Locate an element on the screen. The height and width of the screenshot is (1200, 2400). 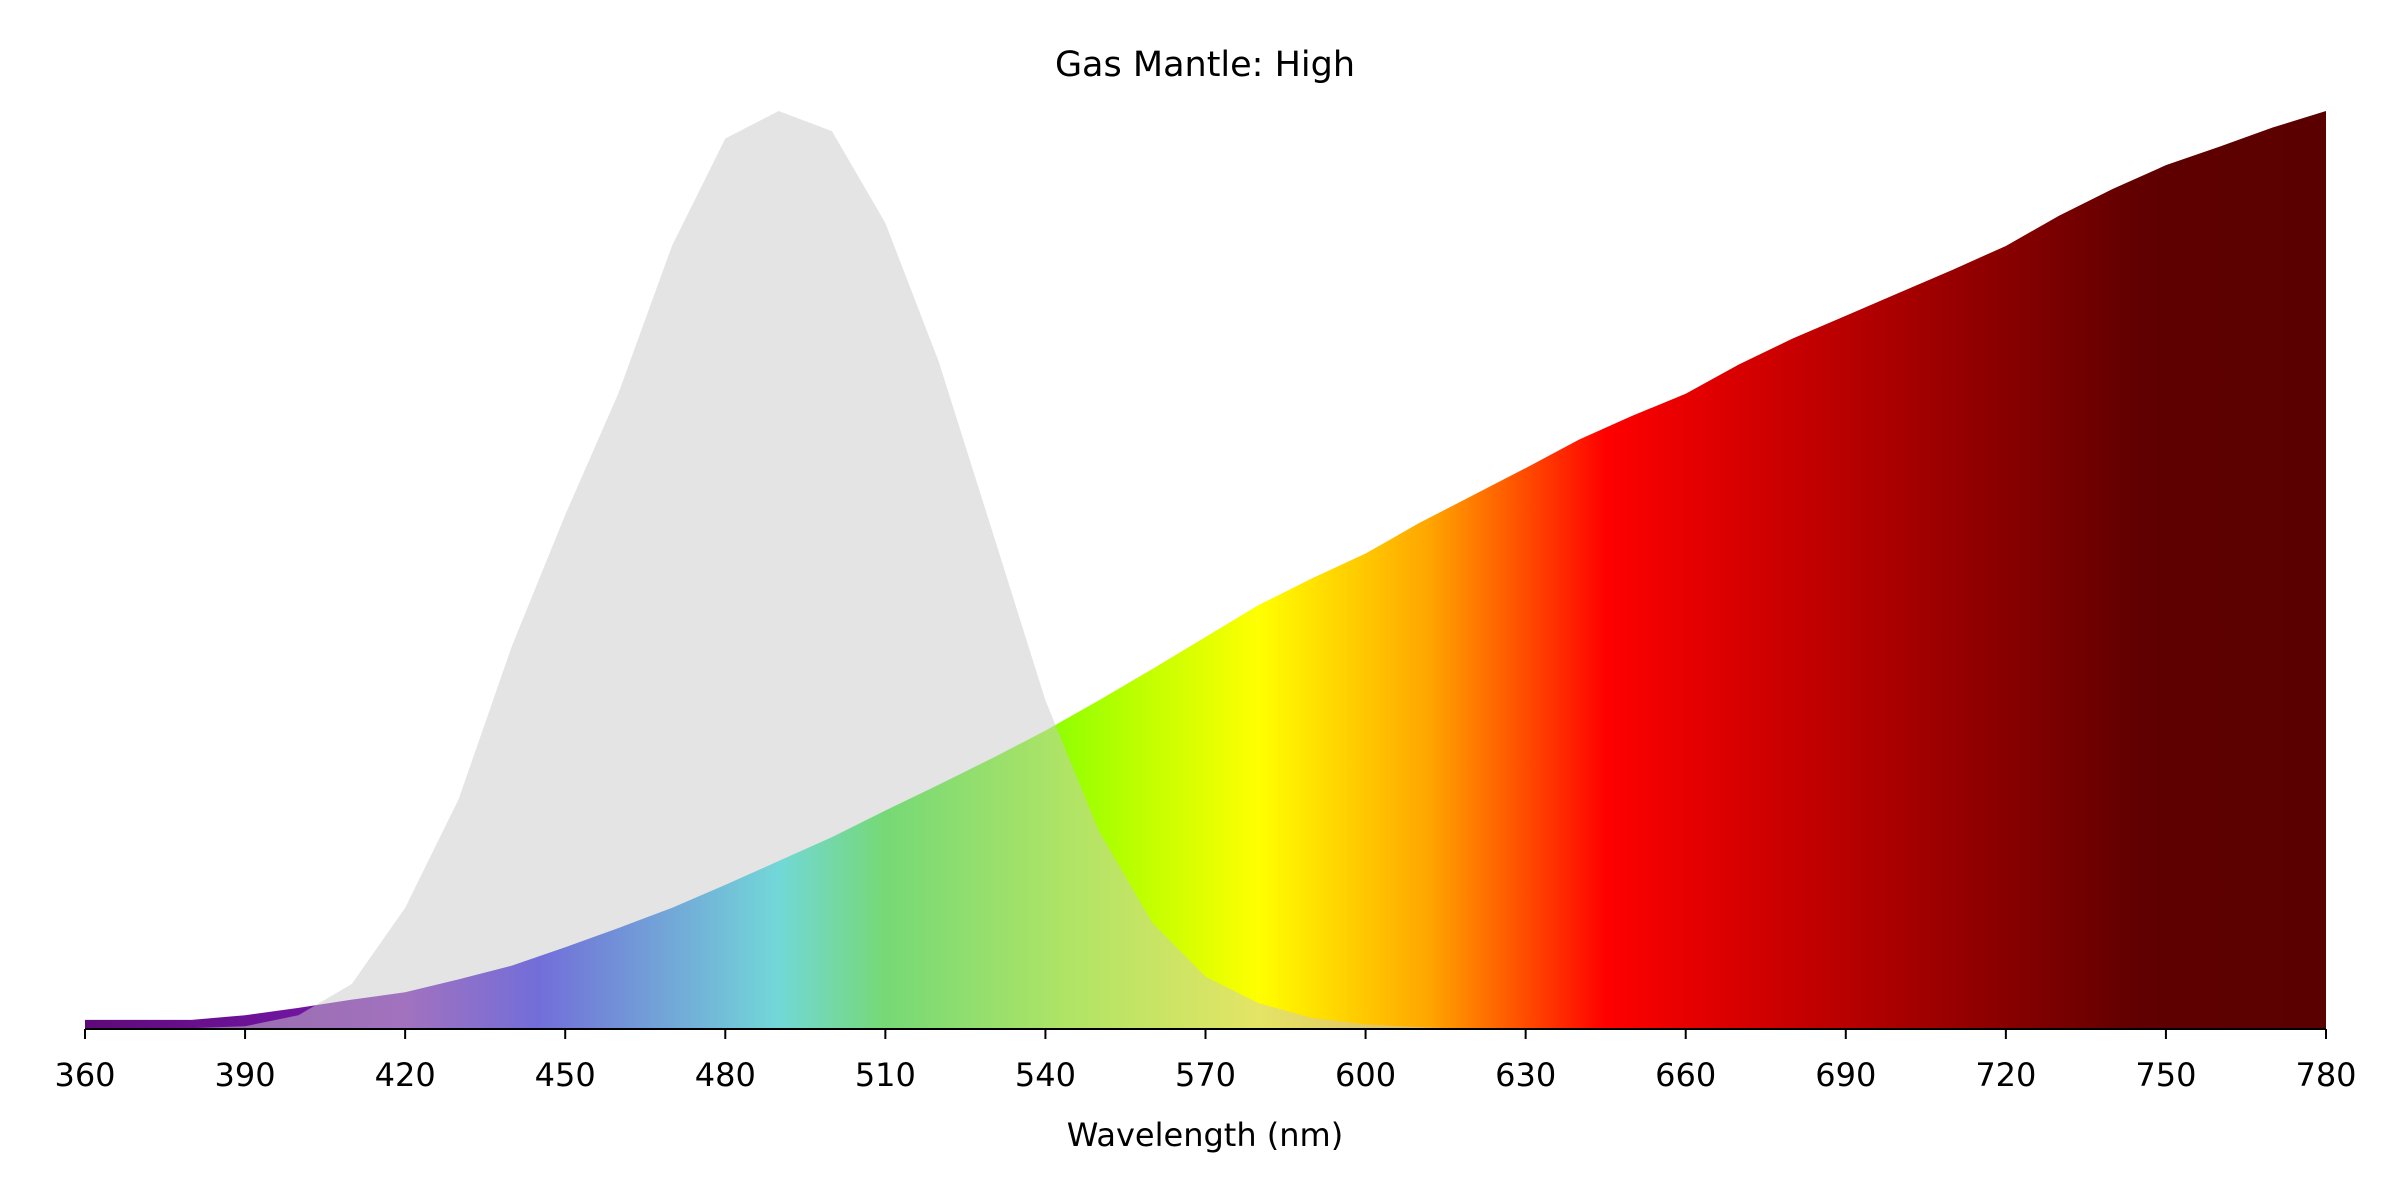
x-tick-label: 390 is located at coordinates (245, 1075).